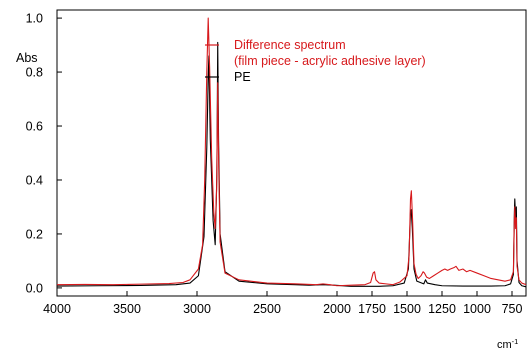  I want to click on x-axis-unit: cm-1, so click(507, 344).